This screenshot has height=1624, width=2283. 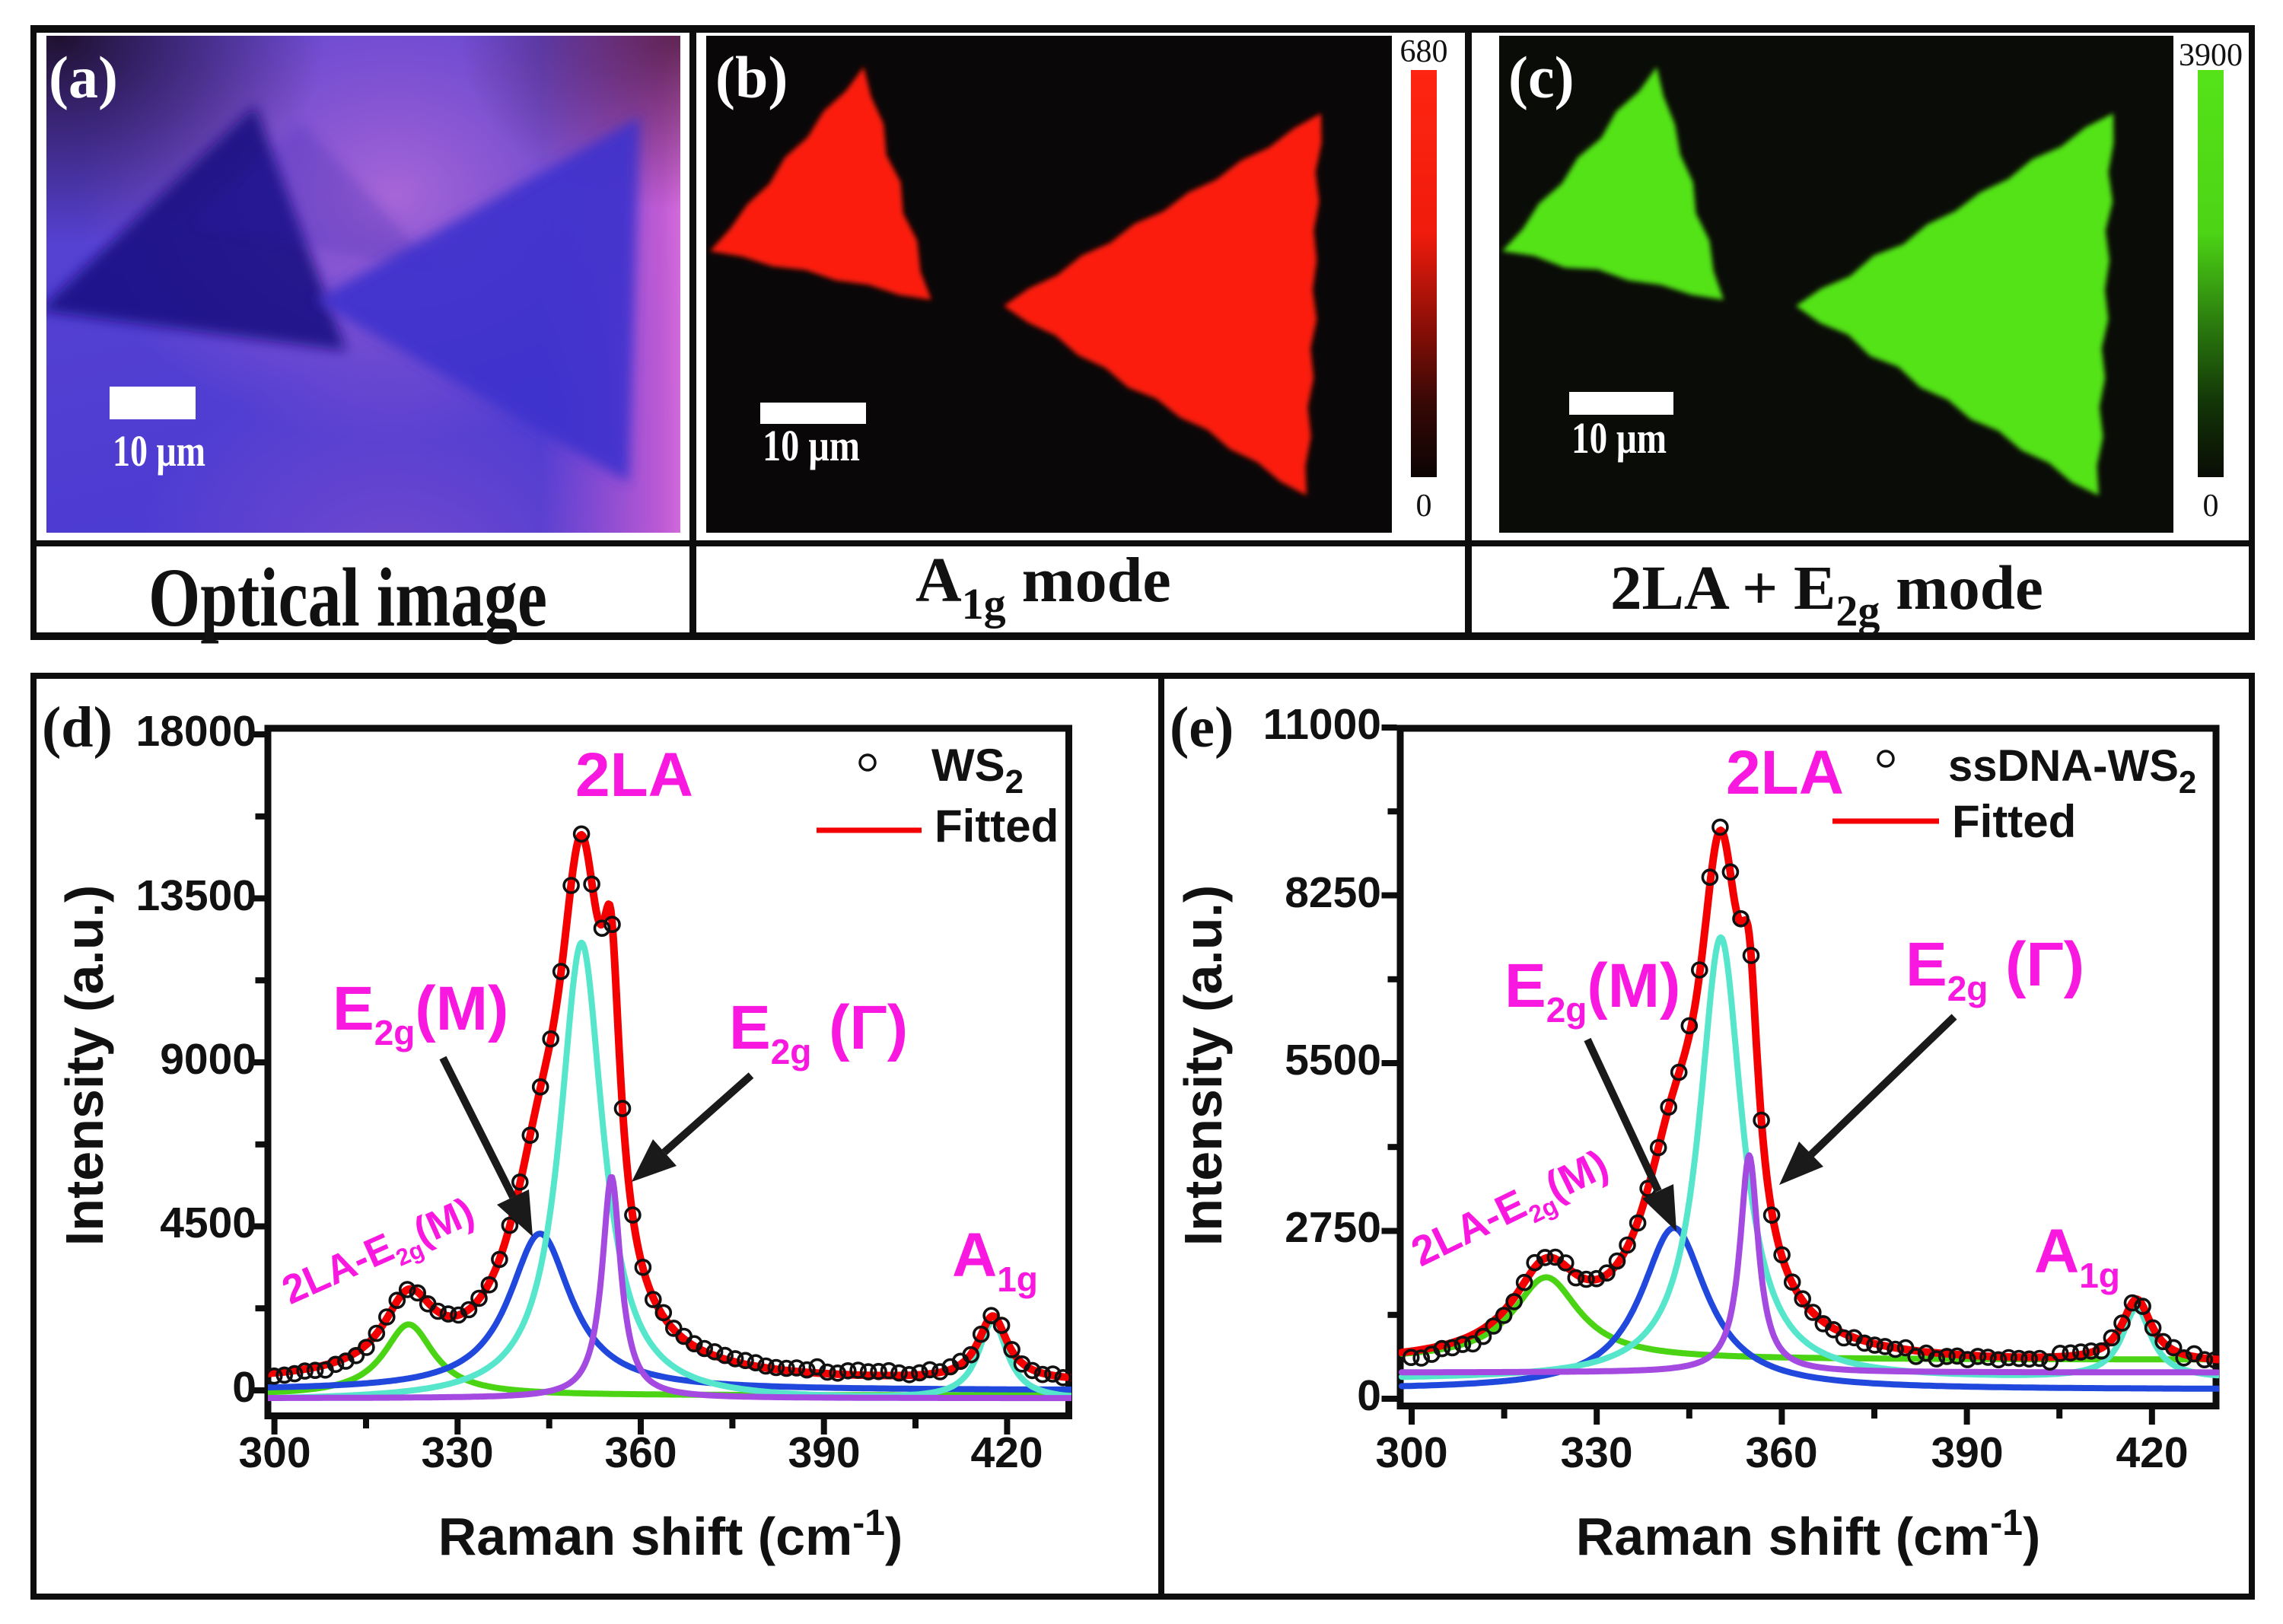 What do you see at coordinates (1333, 892) in the screenshot?
I see `svg-text: 8250` at bounding box center [1333, 892].